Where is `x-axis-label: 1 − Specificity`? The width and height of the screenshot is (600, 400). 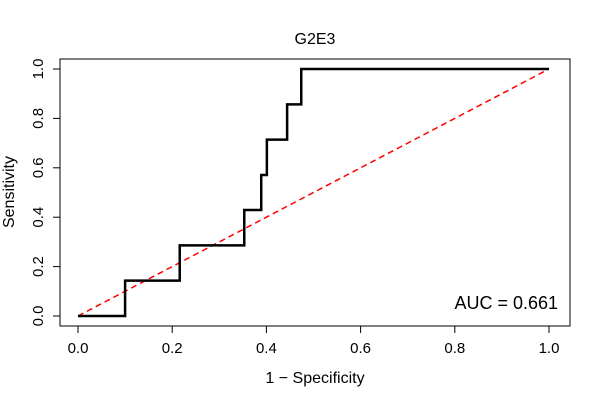
x-axis-label: 1 − Specificity is located at coordinates (314, 378).